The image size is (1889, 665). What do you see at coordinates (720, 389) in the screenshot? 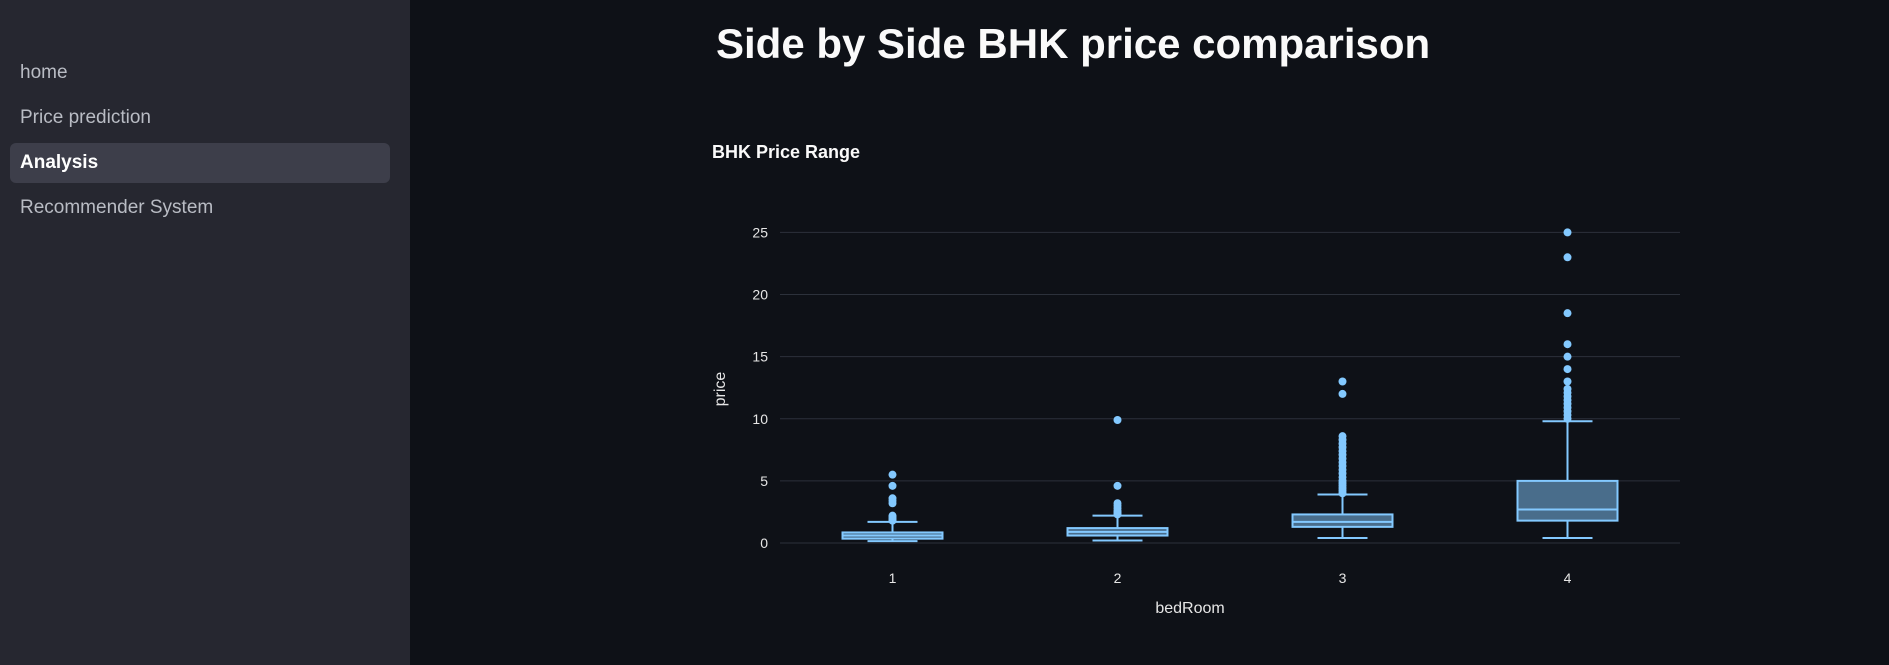
I see `y-axis-title: price` at bounding box center [720, 389].